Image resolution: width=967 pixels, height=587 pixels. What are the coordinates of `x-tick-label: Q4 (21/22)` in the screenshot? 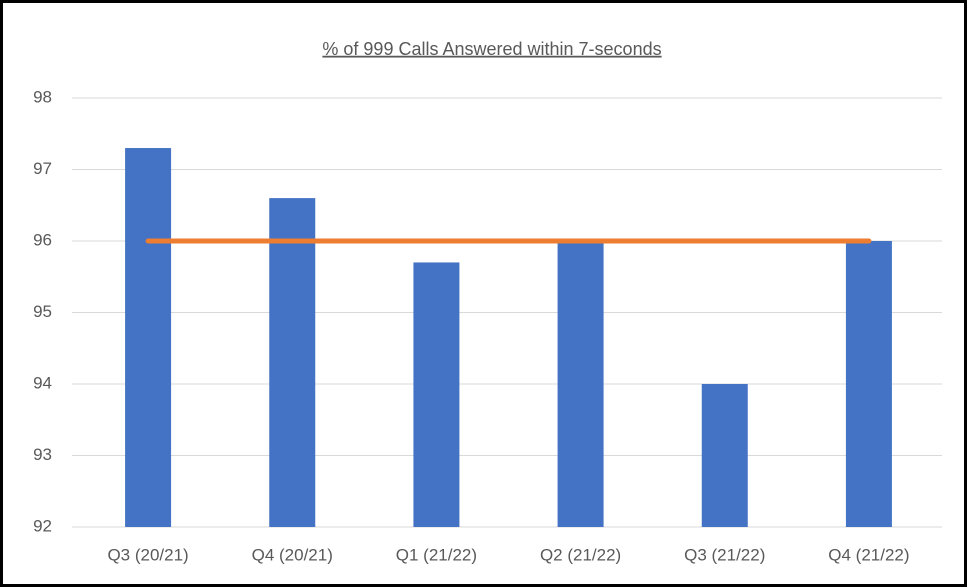 It's located at (868, 554).